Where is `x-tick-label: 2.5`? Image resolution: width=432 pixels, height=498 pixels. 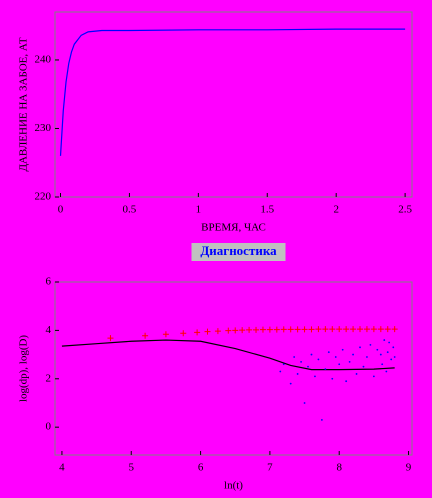
x-tick-label: 2.5 is located at coordinates (405, 210).